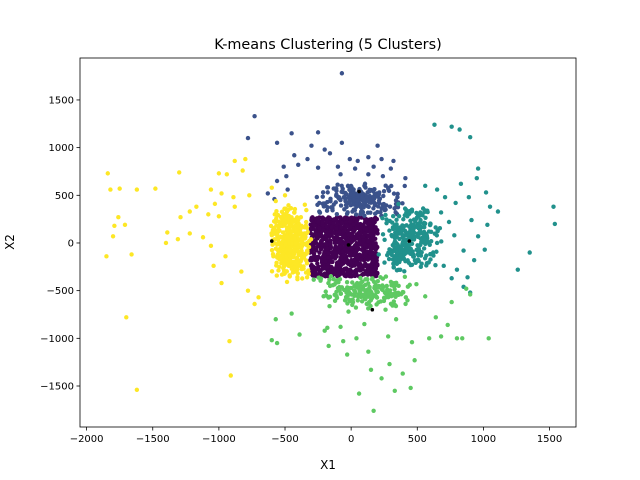 The width and height of the screenshot is (640, 480). What do you see at coordinates (153, 439) in the screenshot?
I see `x-tick-label: −1500` at bounding box center [153, 439].